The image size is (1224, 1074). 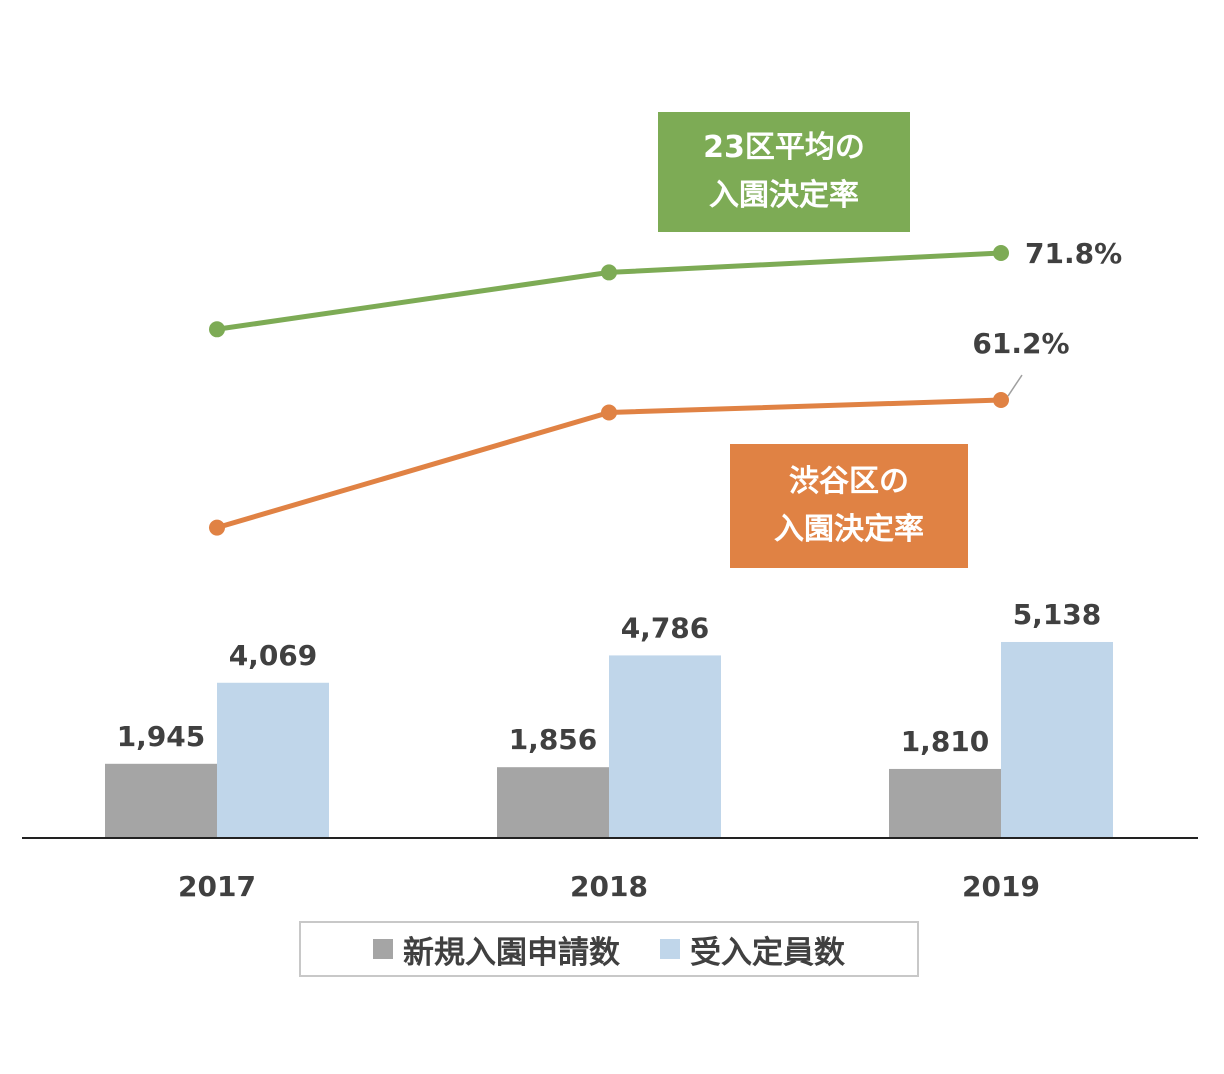 What do you see at coordinates (273, 655) in the screenshot?
I see `data-label: 4,069` at bounding box center [273, 655].